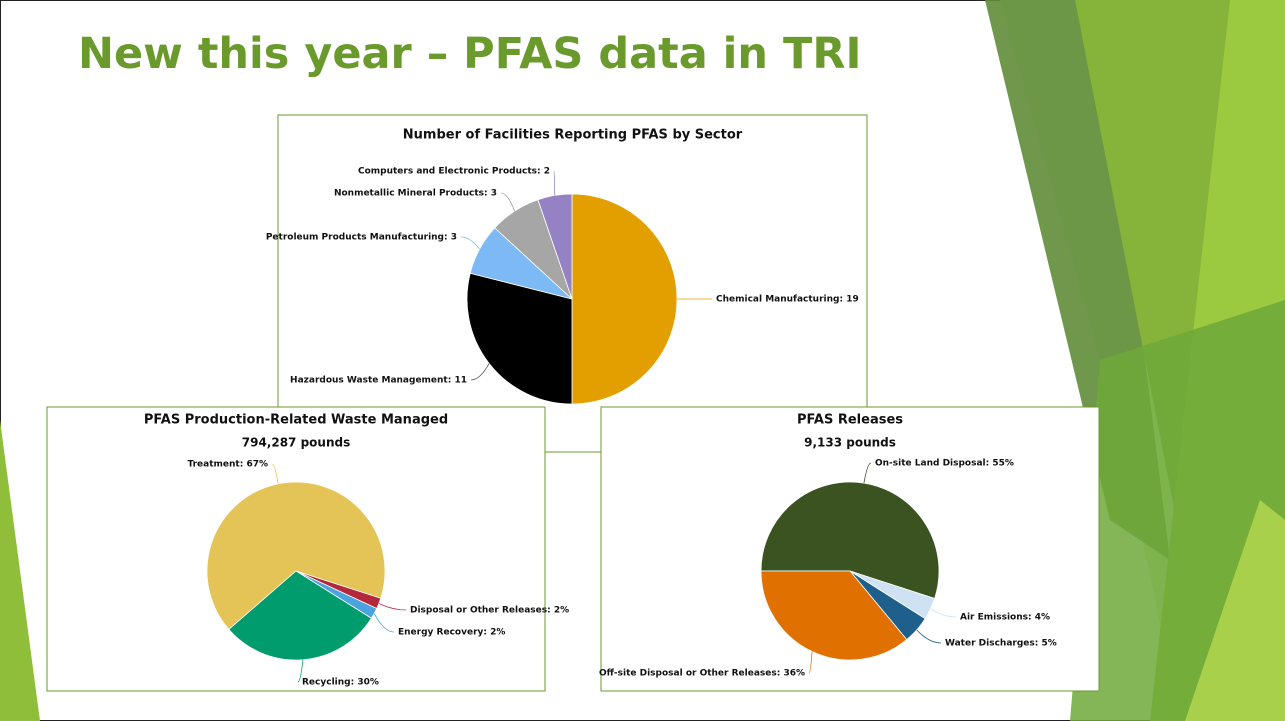 The width and height of the screenshot is (1285, 721). Describe the element at coordinates (489, 611) in the screenshot. I see `data-label: Disposal or Other Releases: 2%` at that location.